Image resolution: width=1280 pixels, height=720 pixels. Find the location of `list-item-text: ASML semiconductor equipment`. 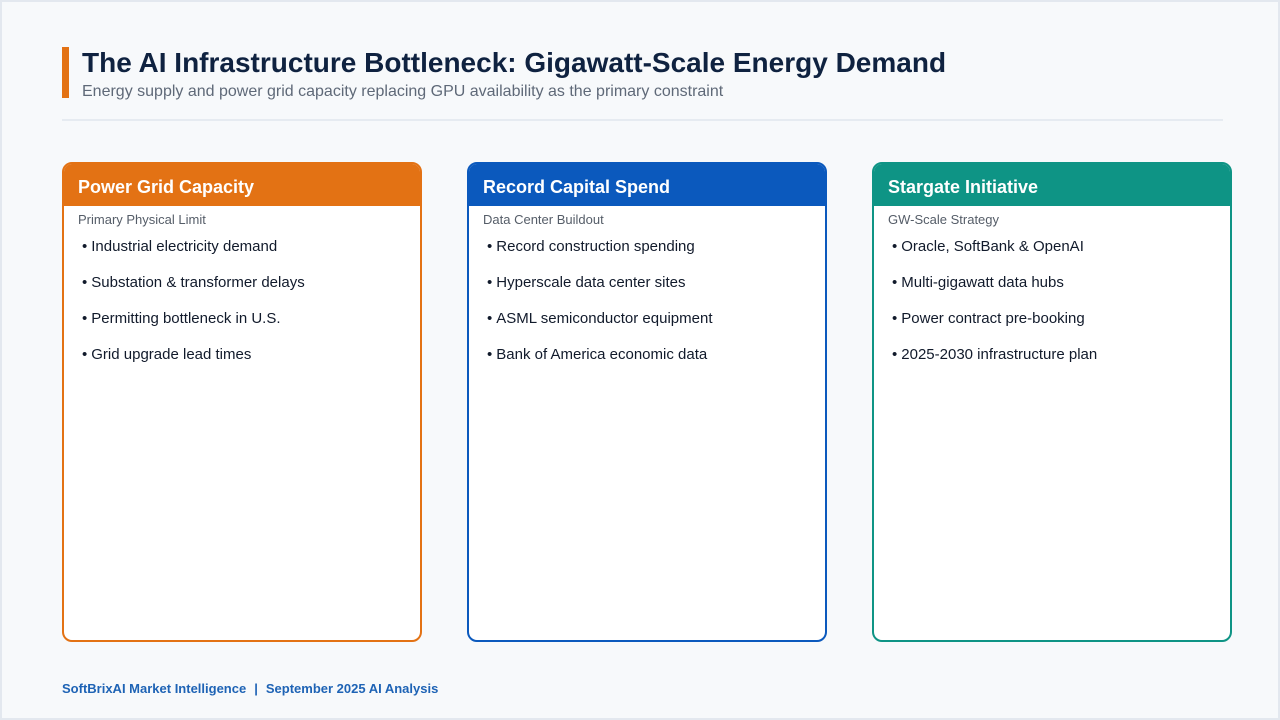

list-item-text: ASML semiconductor equipment is located at coordinates (604, 318).